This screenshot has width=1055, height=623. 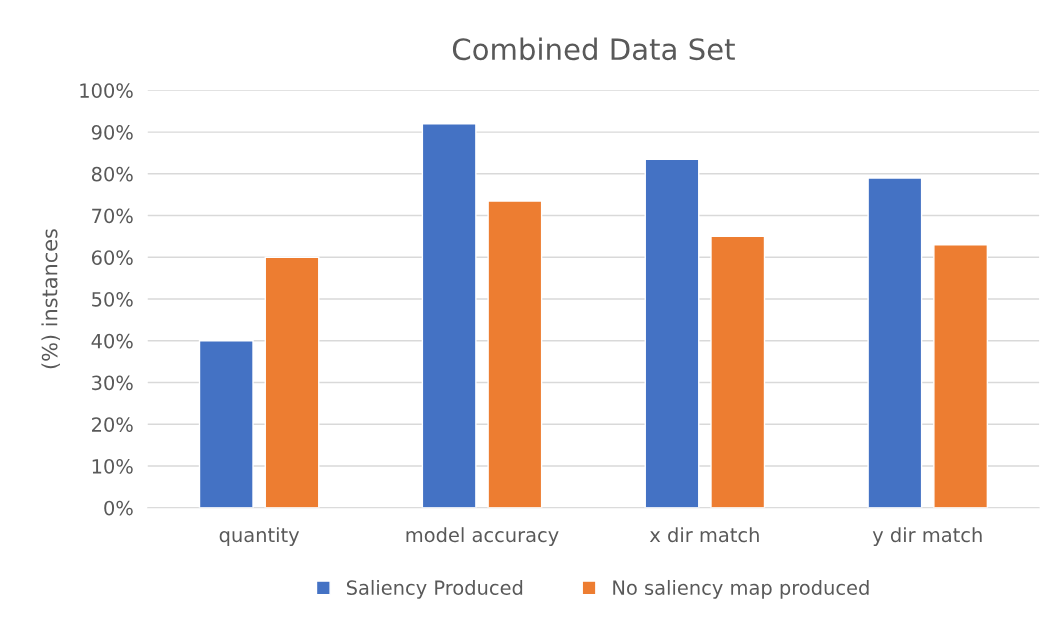 I want to click on y-tick-label: 10%, so click(x=112, y=466).